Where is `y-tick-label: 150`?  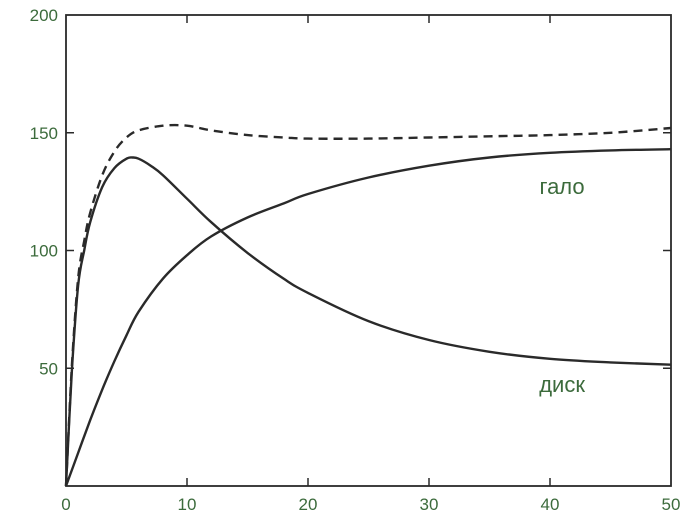
y-tick-label: 150 is located at coordinates (44, 133).